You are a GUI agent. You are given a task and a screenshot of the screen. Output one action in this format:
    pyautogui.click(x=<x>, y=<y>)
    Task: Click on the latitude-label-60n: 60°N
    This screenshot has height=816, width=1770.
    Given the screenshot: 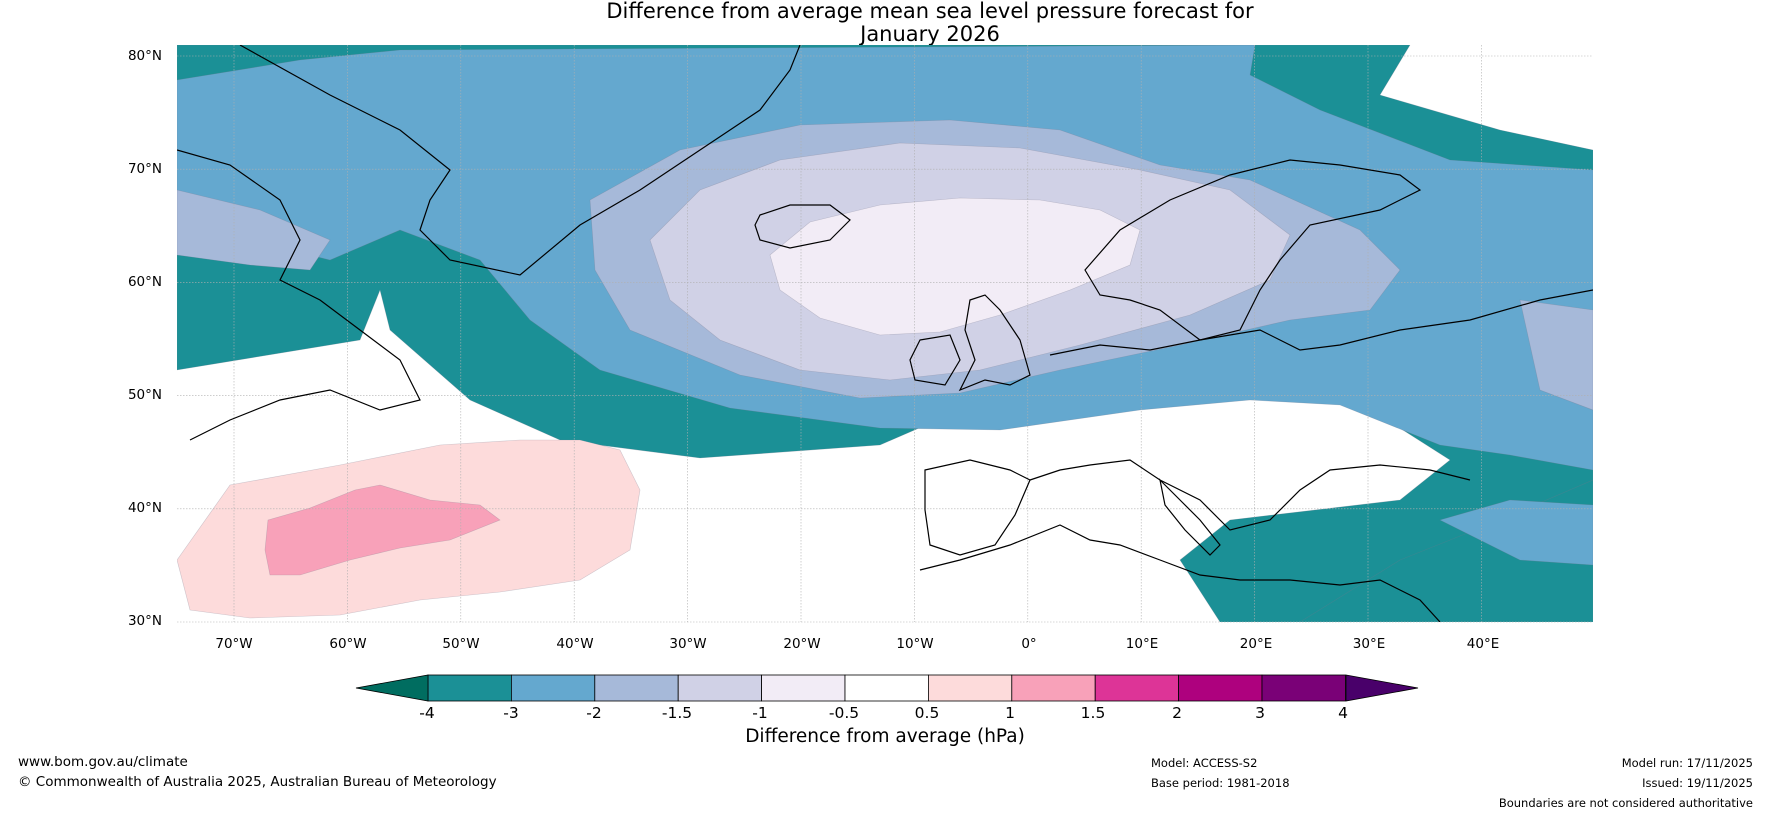 What is the action you would take?
    pyautogui.click(x=144, y=282)
    